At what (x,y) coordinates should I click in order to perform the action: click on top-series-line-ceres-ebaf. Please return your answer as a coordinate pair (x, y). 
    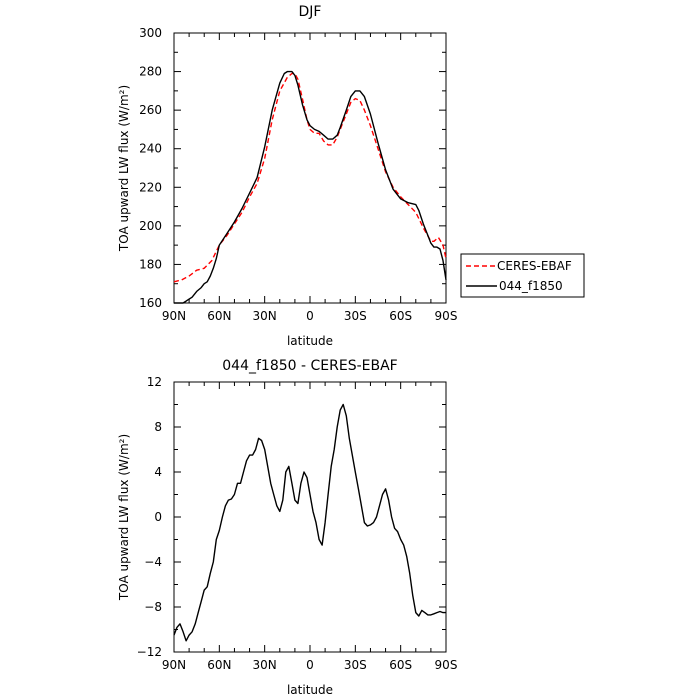
    Looking at the image, I should click on (310, 177).